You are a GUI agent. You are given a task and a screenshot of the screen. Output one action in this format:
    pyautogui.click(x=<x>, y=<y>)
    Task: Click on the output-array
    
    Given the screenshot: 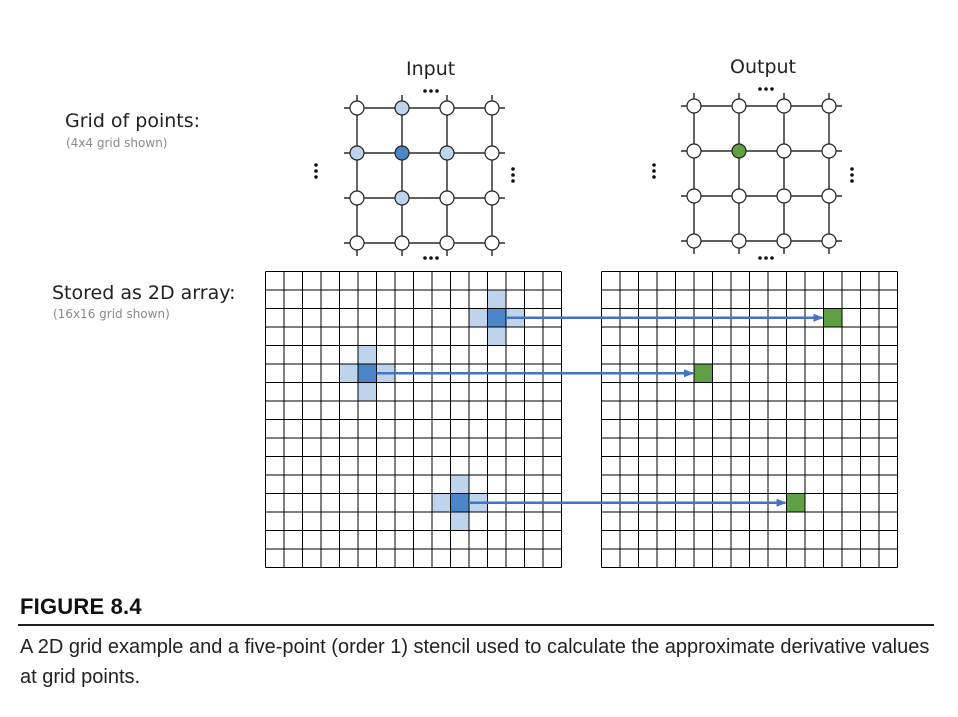 What is the action you would take?
    pyautogui.click(x=749, y=419)
    